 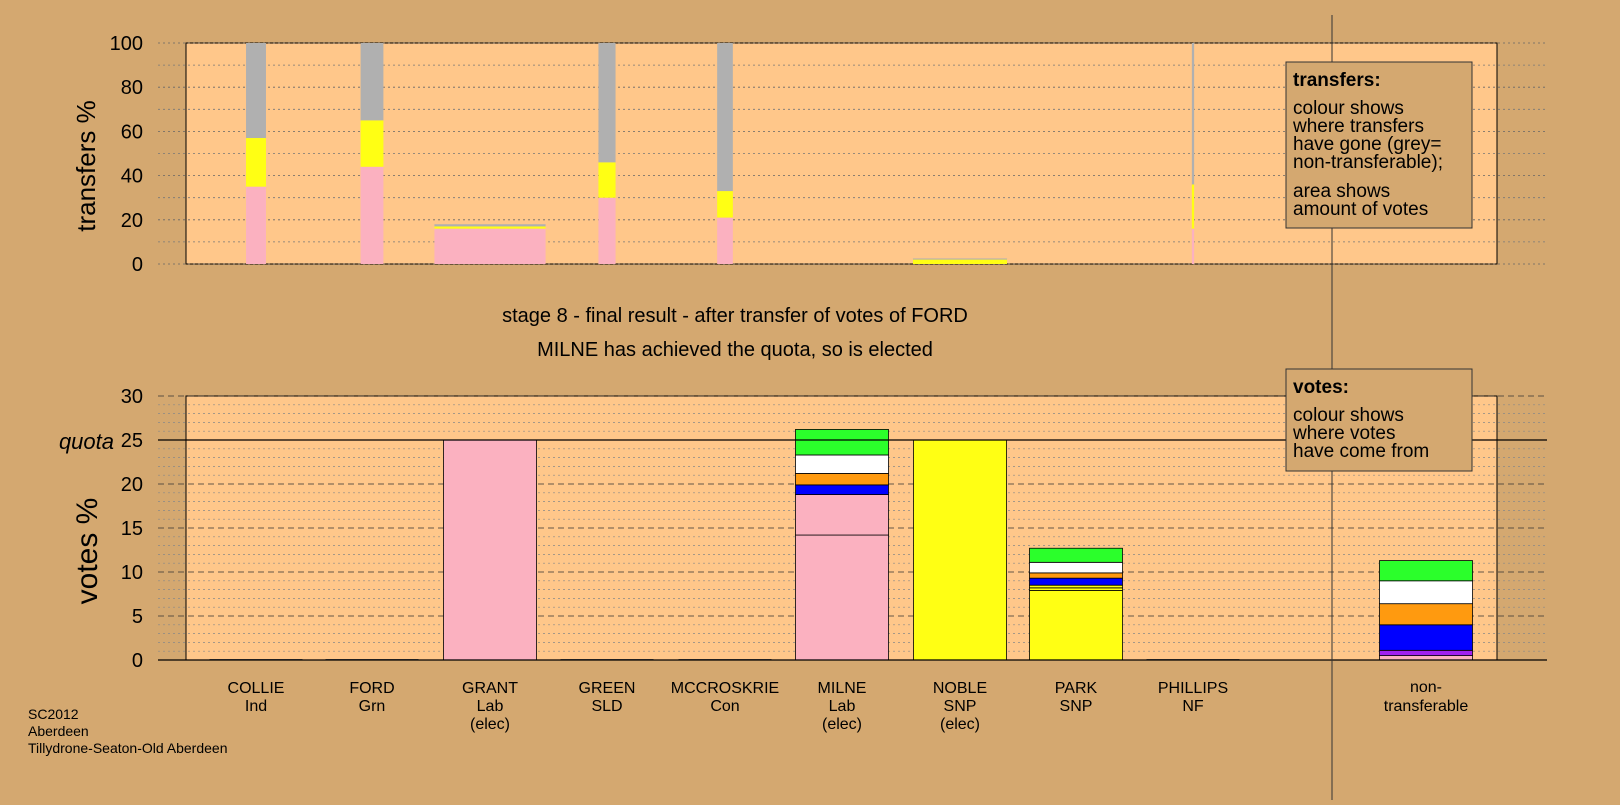 What do you see at coordinates (132, 485) in the screenshot?
I see `votes-y-tick-label: 20` at bounding box center [132, 485].